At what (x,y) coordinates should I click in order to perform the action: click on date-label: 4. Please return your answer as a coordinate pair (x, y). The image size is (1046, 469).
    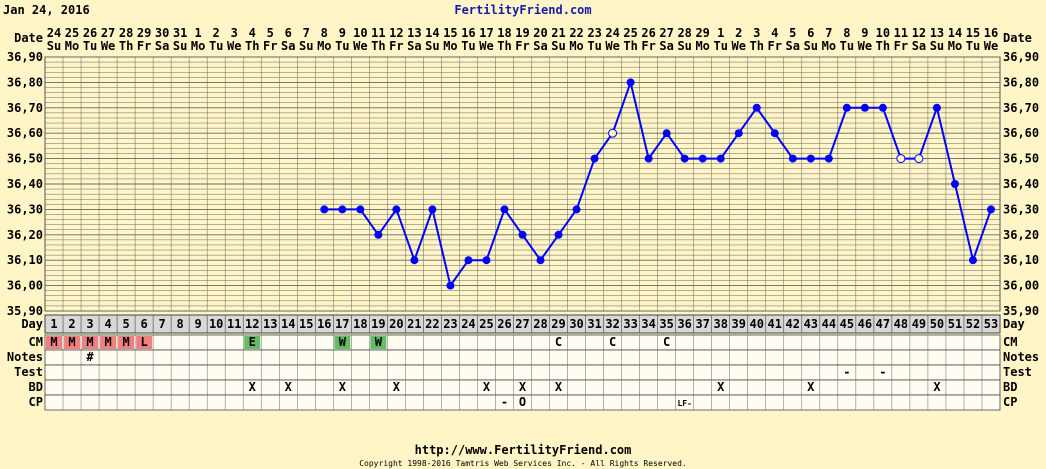
    Looking at the image, I should click on (774, 33).